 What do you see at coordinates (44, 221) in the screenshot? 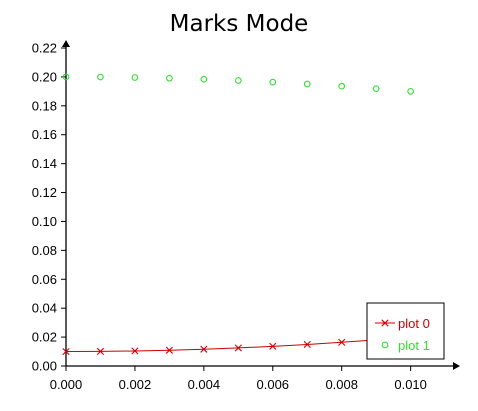
I see `y-tick-label: 0.10` at bounding box center [44, 221].